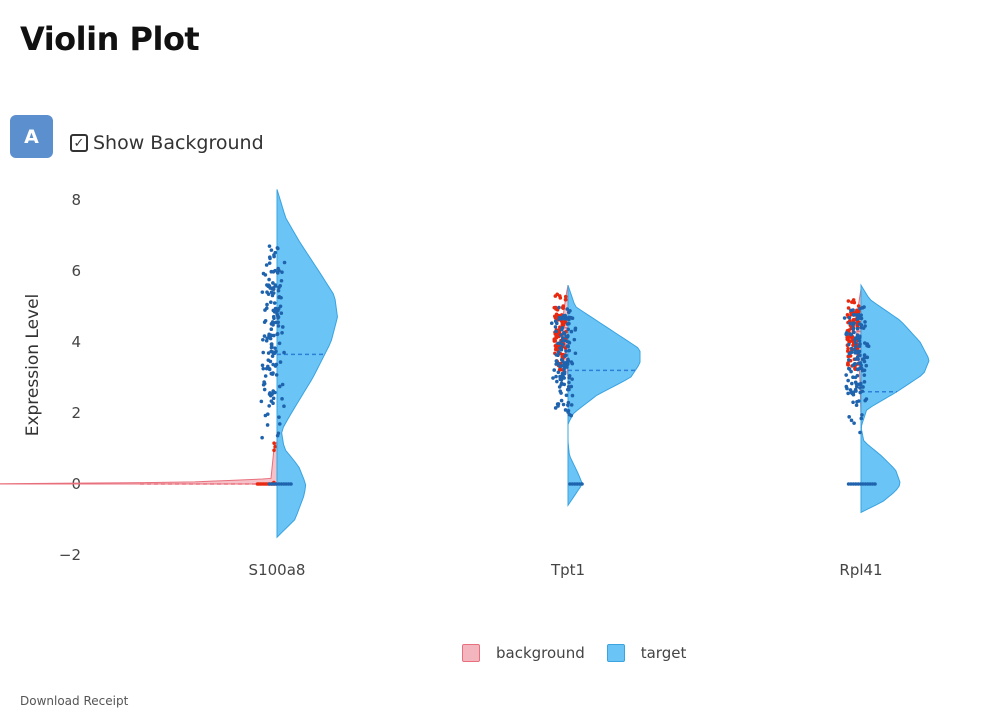 Image resolution: width=988 pixels, height=720 pixels. I want to click on checkbox-checked-icon: ✓, so click(79, 143).